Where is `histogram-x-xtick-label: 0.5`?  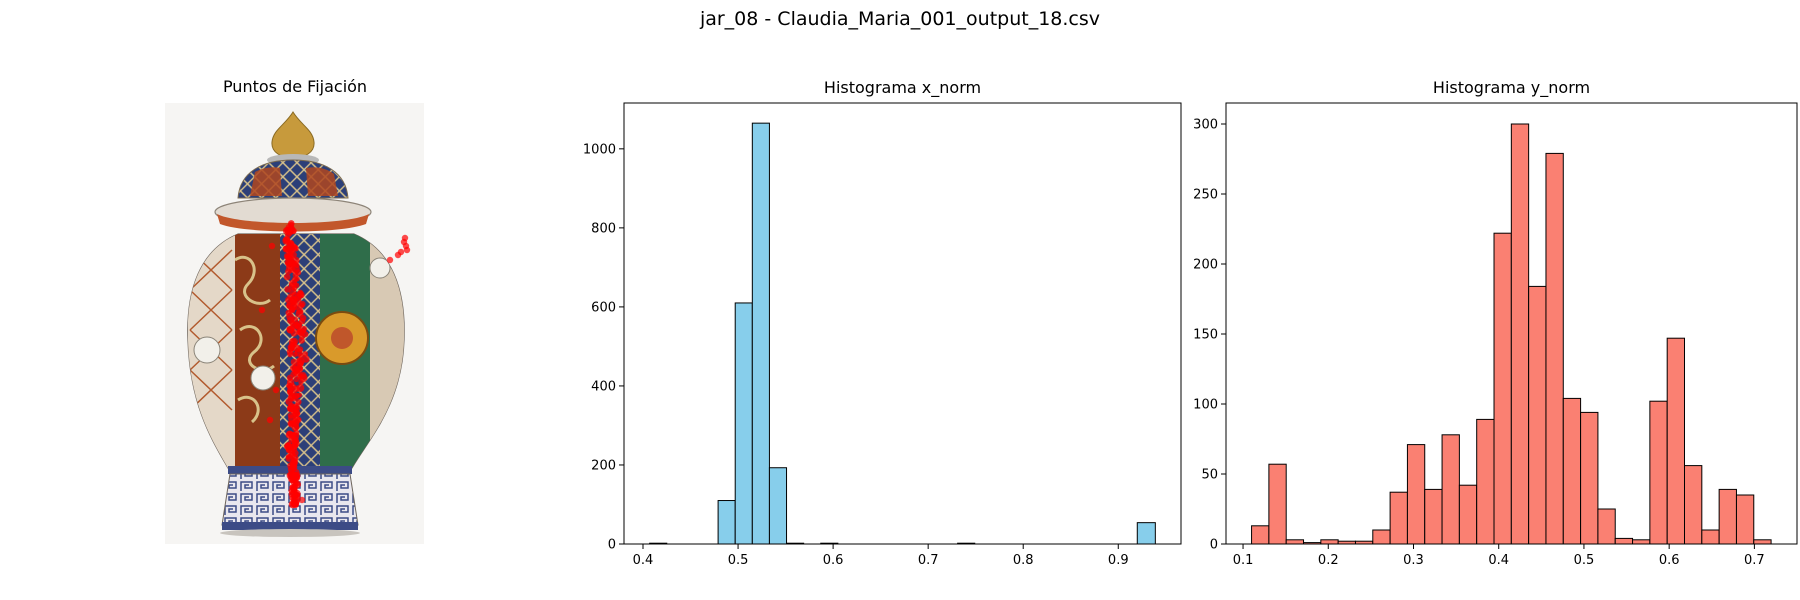
histogram-x-xtick-label: 0.5 is located at coordinates (738, 560).